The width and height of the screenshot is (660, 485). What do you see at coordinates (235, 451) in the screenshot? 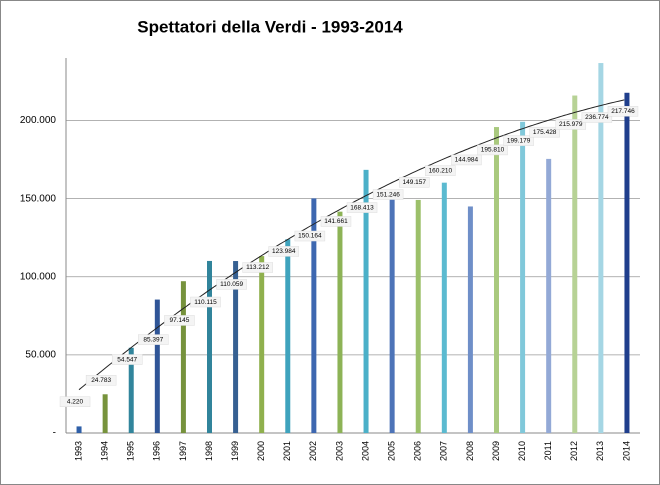
I see `x-tick-label: 1999` at bounding box center [235, 451].